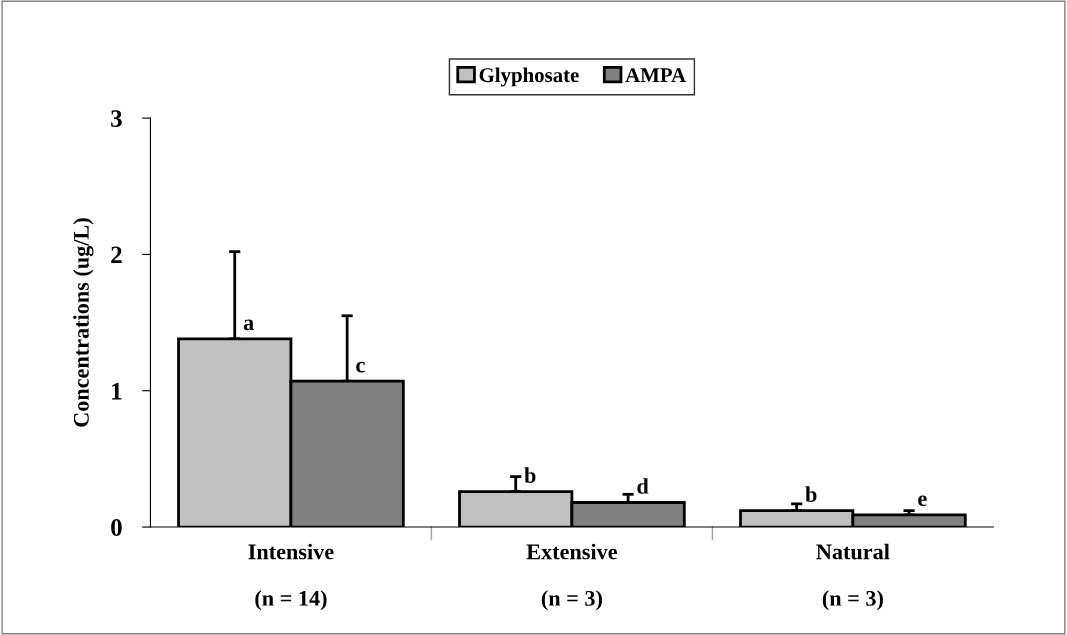 The height and width of the screenshot is (635, 1067). What do you see at coordinates (572, 577) in the screenshot?
I see `category-label: Extensive (n = 3)` at bounding box center [572, 577].